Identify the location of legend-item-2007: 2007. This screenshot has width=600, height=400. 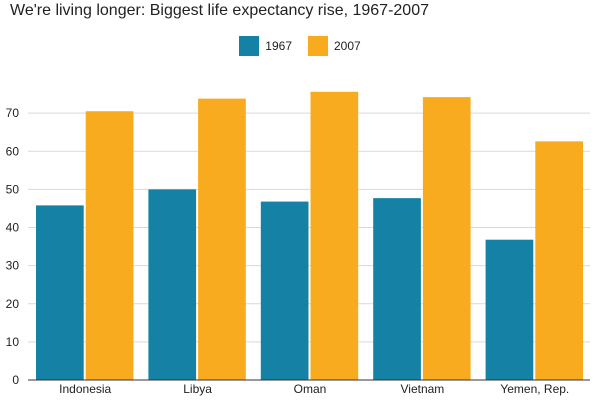
(334, 46).